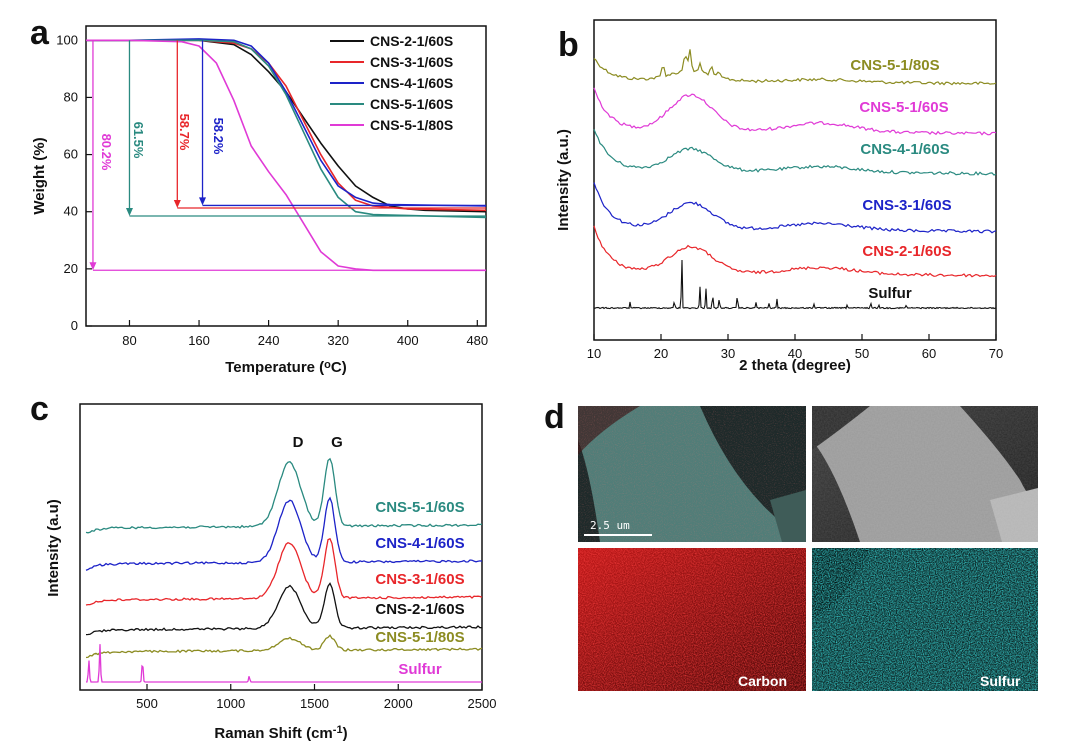  I want to click on legend-entry: CNS-2-1/60S, so click(411, 41).